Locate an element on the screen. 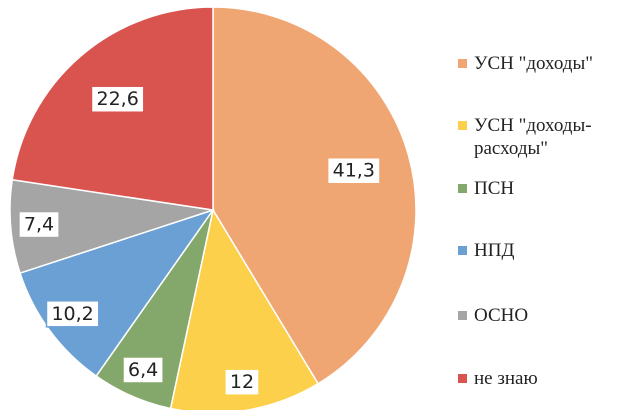 The width and height of the screenshot is (638, 410). data-label: 22,6 is located at coordinates (117, 99).